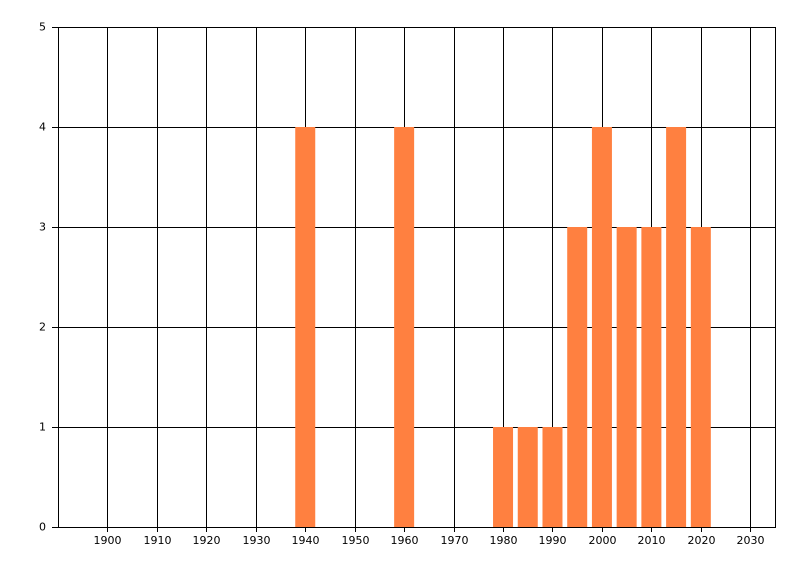  I want to click on x-tick-label: 1940, so click(306, 540).